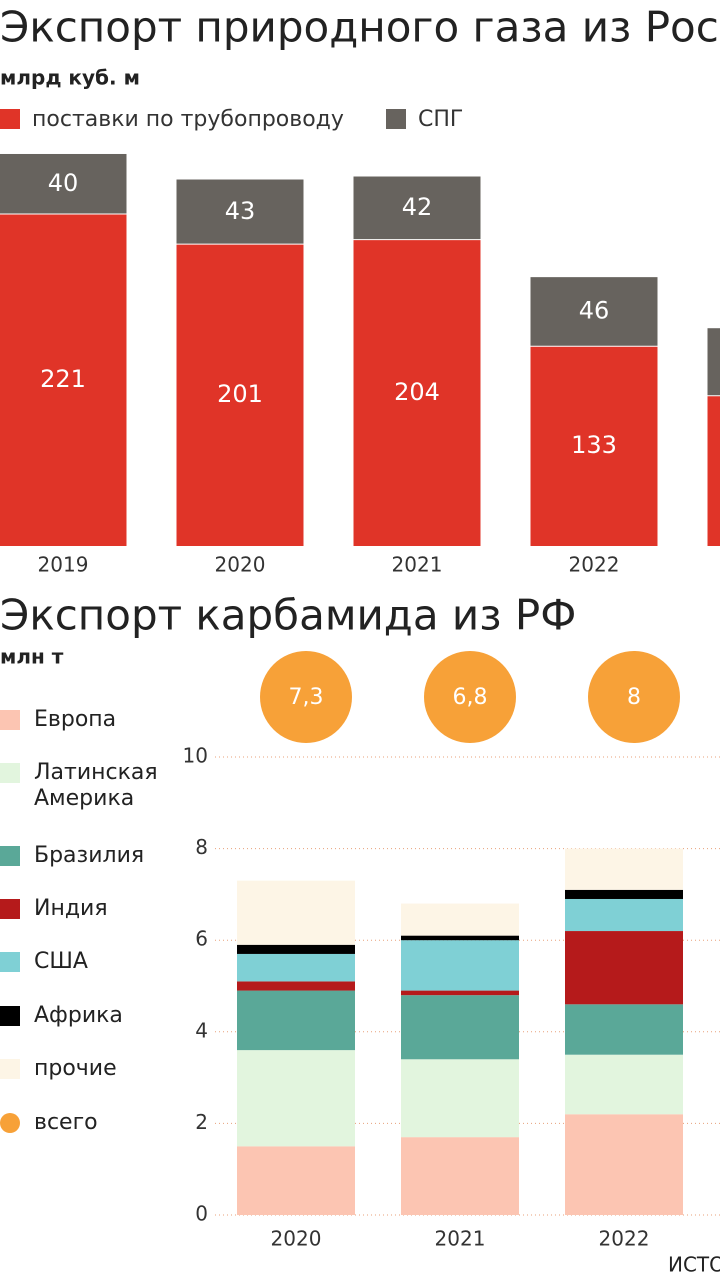  Describe the element at coordinates (63, 565) in the screenshot. I see `x-tick-label: 2019` at that location.